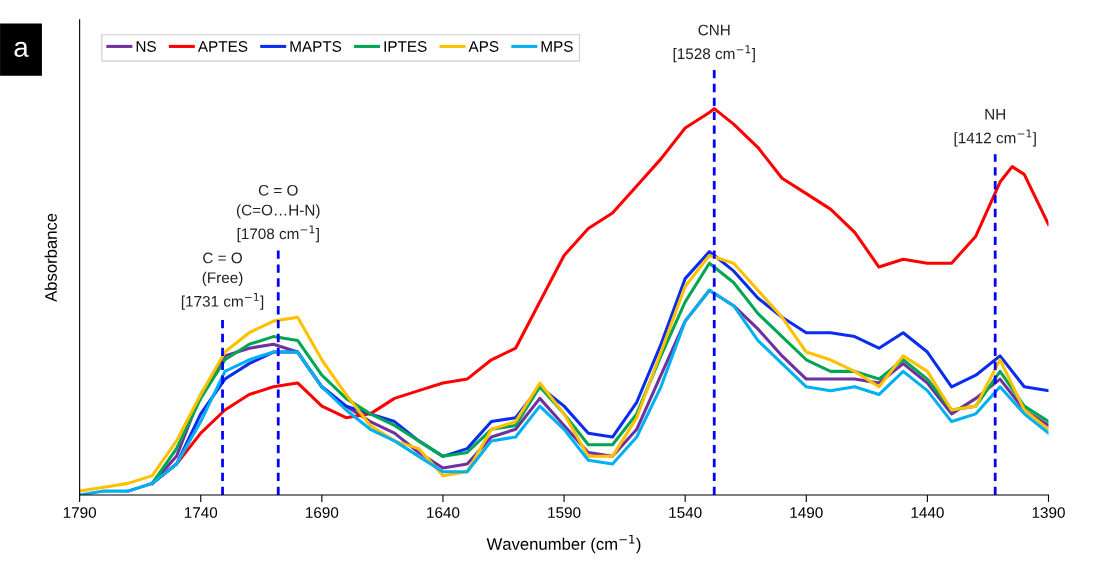  Describe the element at coordinates (405, 46) in the screenshot. I see `legend-label: IPTES` at that location.